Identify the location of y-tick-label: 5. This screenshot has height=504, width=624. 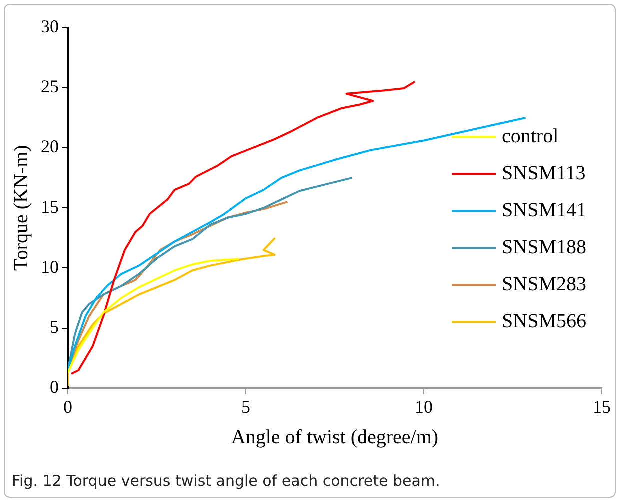
(54, 327).